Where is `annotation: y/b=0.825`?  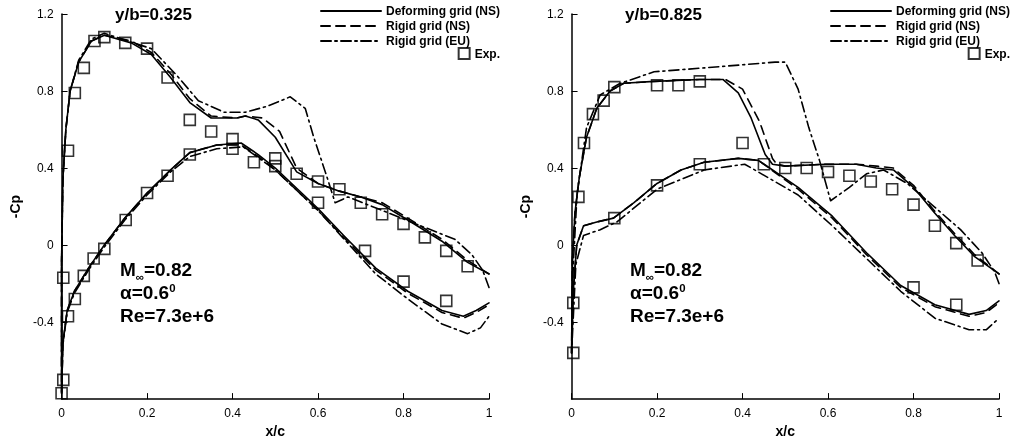 annotation: y/b=0.825 is located at coordinates (664, 14).